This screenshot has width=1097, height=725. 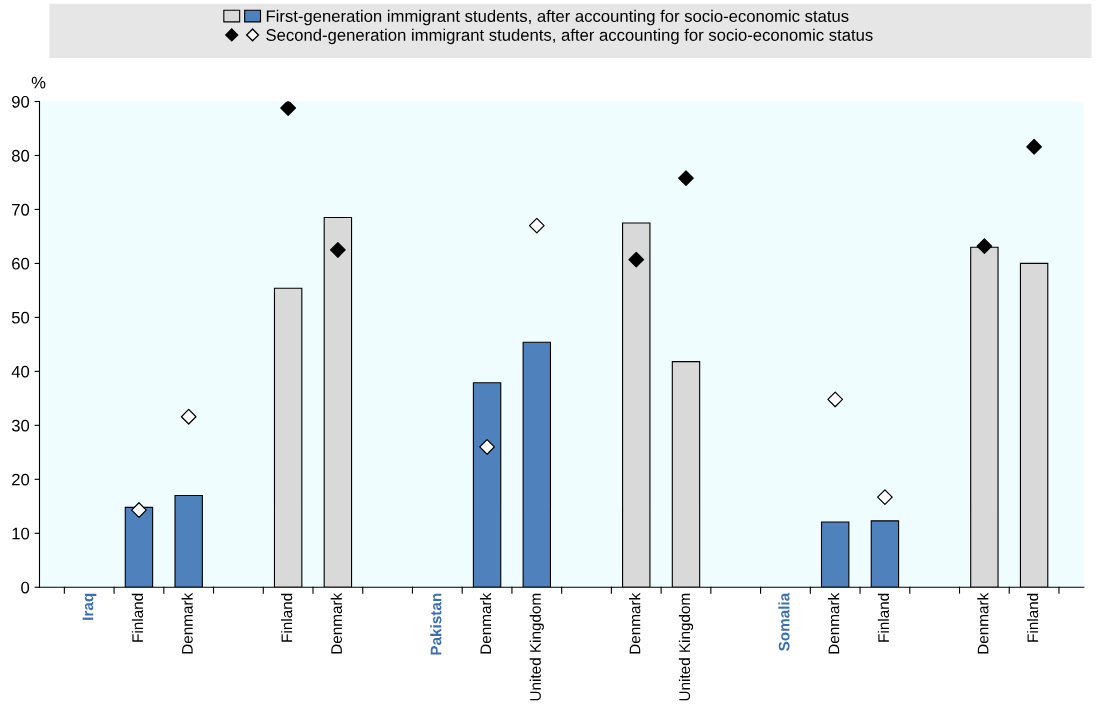 What do you see at coordinates (20, 317) in the screenshot?
I see `y-tick-label: 50` at bounding box center [20, 317].